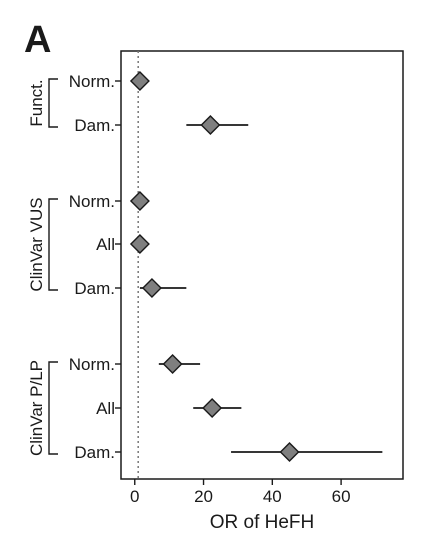 The image size is (431, 549). Describe the element at coordinates (203, 496) in the screenshot. I see `x-tick-label-20: 20` at that location.